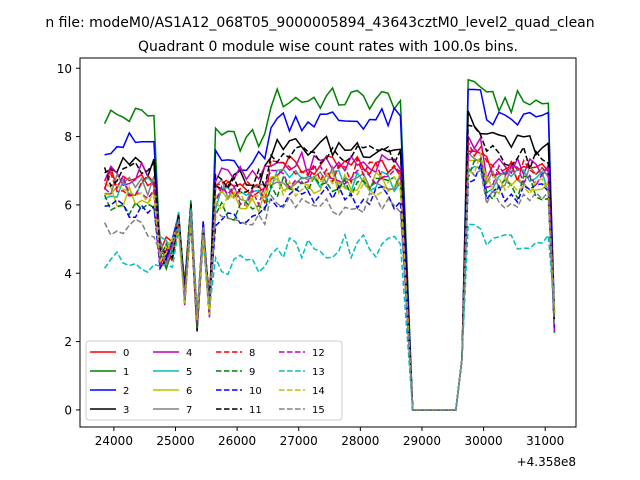 Image resolution: width=640 pixels, height=480 pixels. What do you see at coordinates (214, 380) in the screenshot?
I see `legend-box` at bounding box center [214, 380].